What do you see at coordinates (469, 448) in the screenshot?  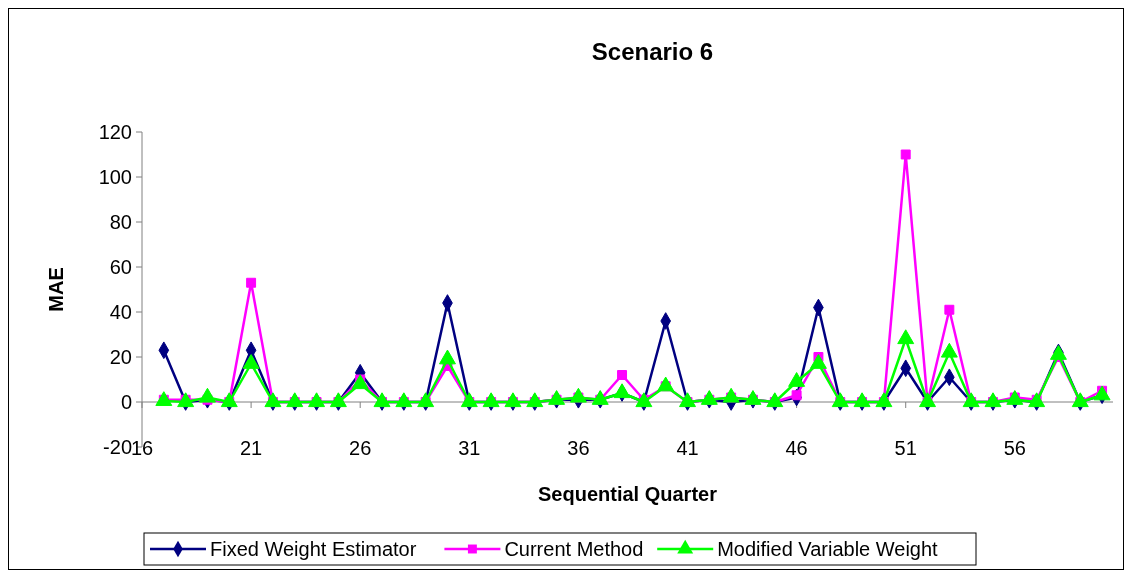 I see `x-tick-label: 31` at bounding box center [469, 448].